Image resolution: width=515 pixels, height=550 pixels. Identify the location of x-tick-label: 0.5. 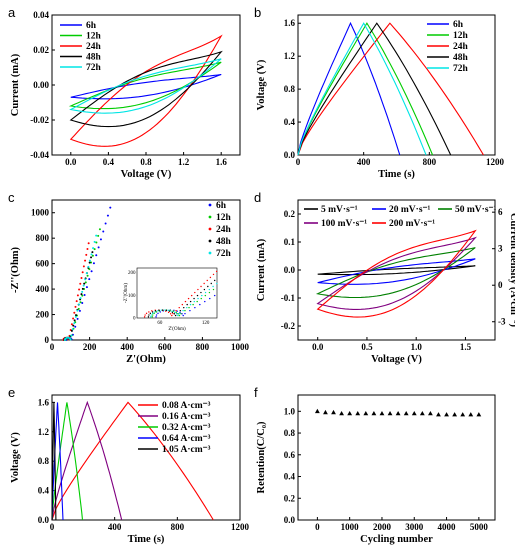
(367, 347).